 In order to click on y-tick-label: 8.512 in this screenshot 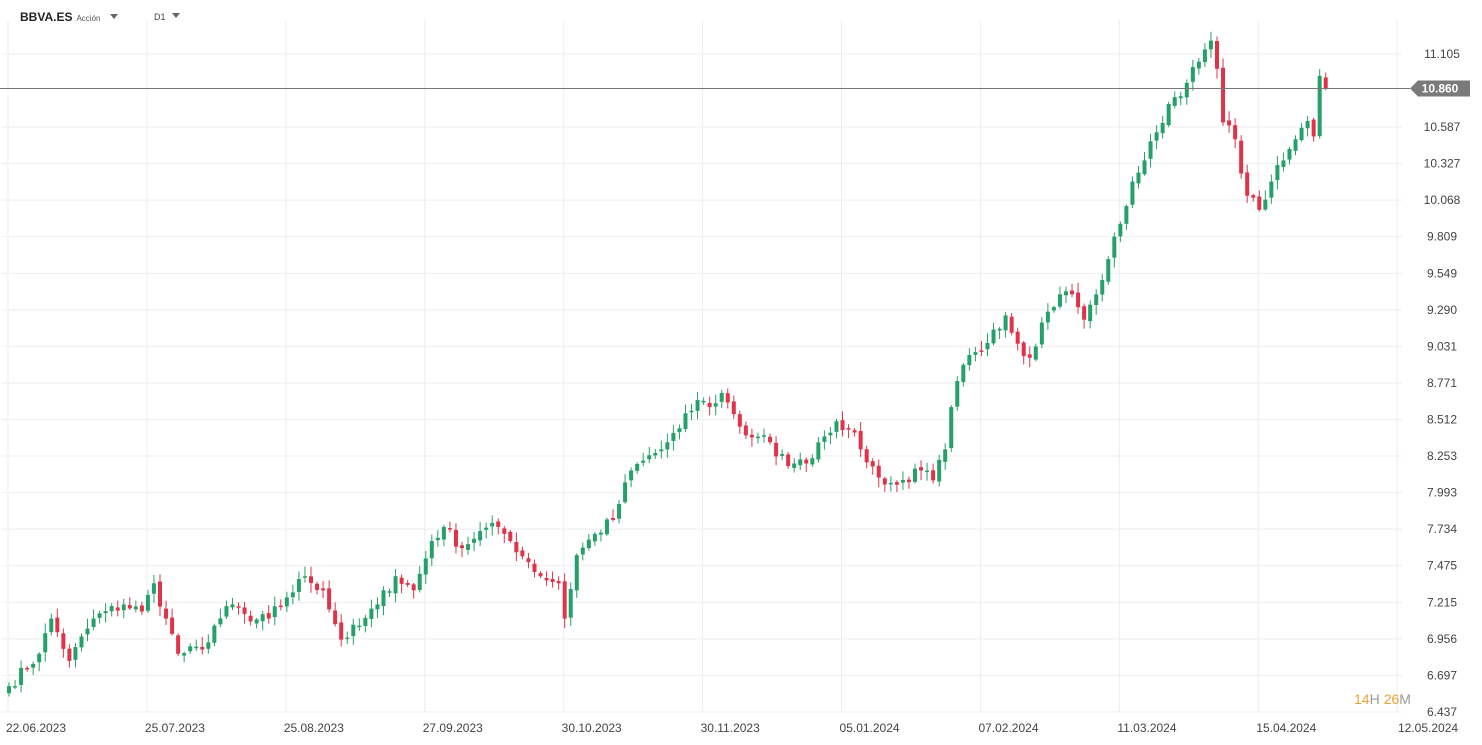, I will do `click(1442, 420)`.